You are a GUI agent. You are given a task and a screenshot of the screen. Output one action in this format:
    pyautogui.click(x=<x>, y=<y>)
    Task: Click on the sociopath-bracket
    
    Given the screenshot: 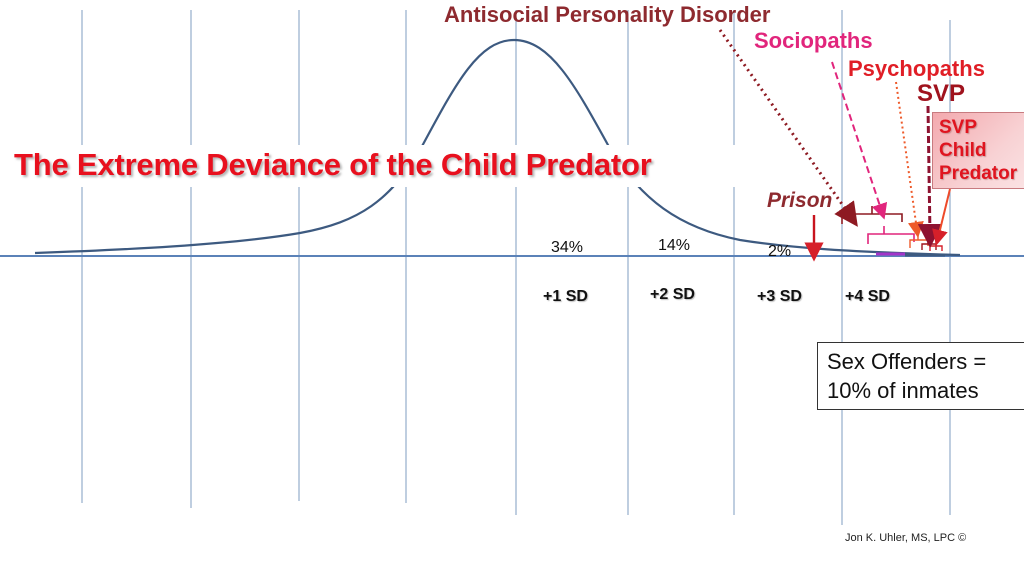 What is the action you would take?
    pyautogui.click(x=891, y=235)
    